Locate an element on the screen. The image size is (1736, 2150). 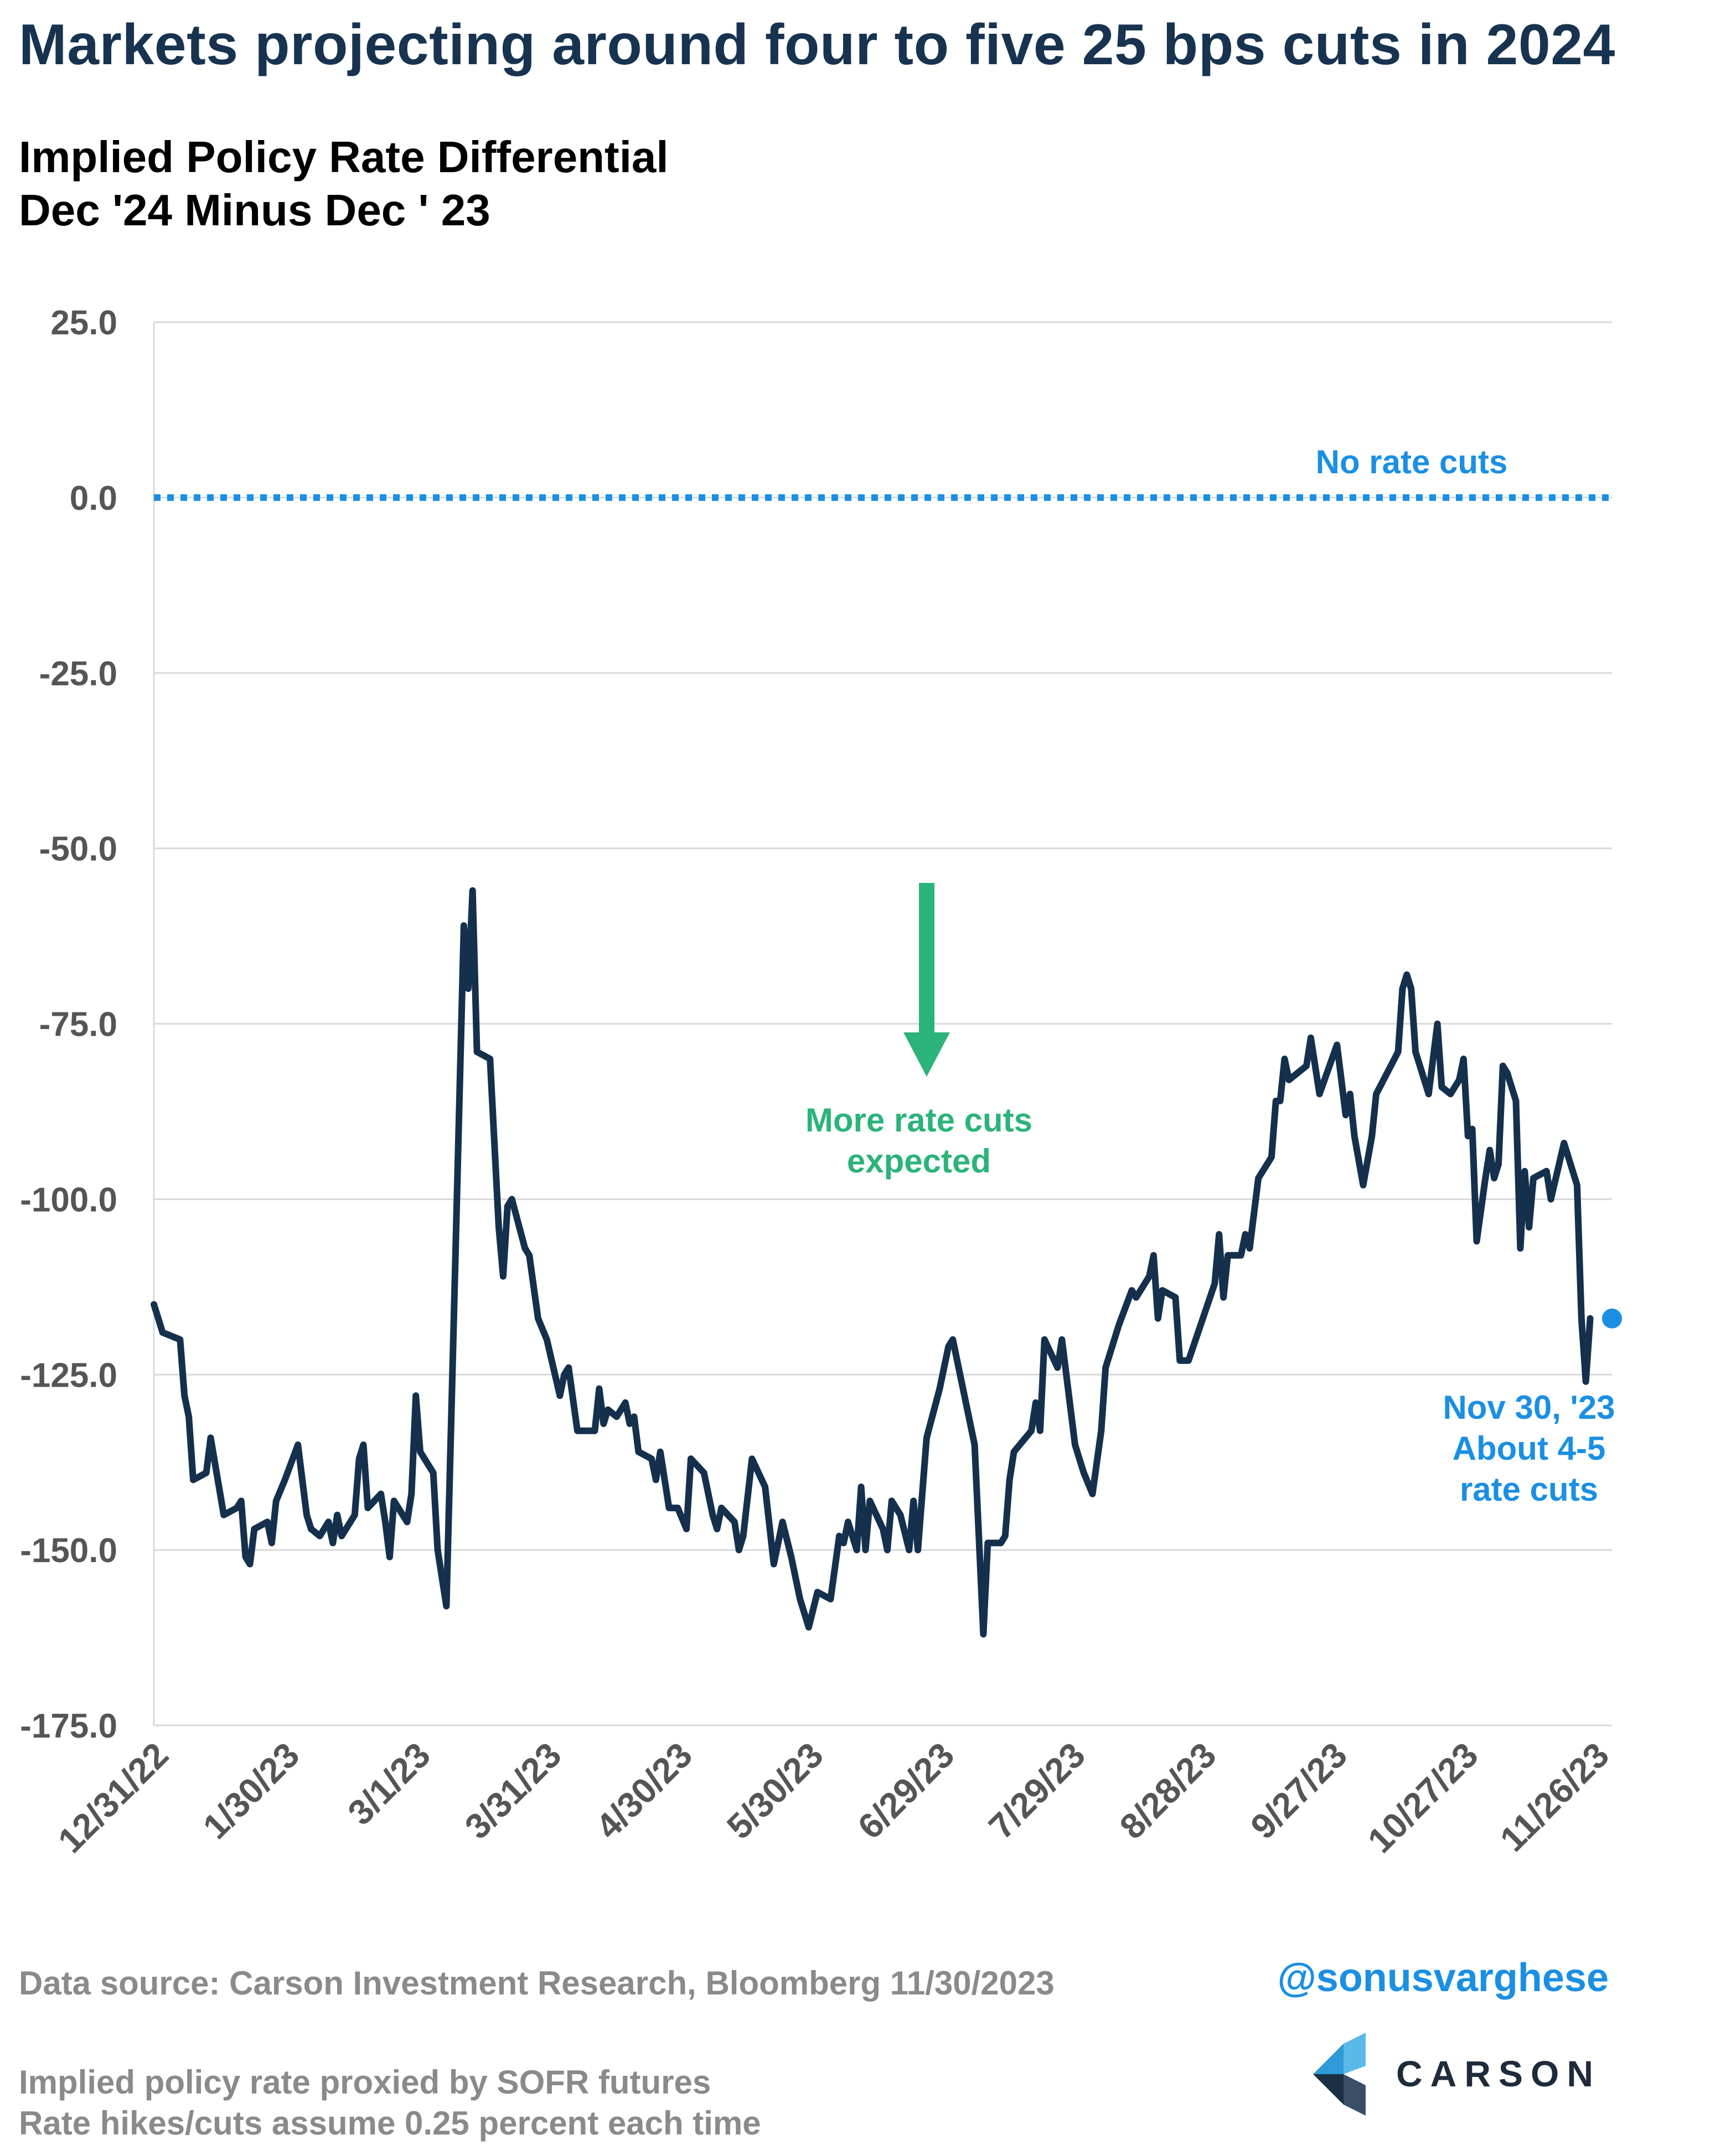
carson-logo-text: CARSON is located at coordinates (1498, 2073).